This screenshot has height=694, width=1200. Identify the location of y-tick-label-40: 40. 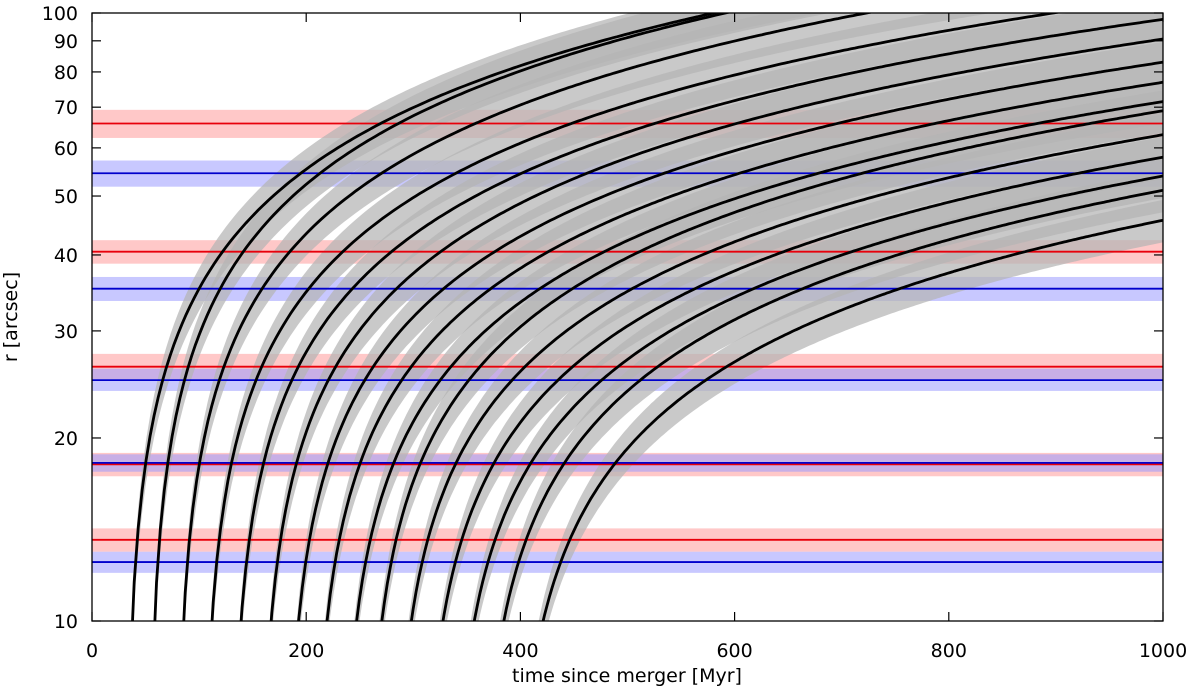
(66, 256).